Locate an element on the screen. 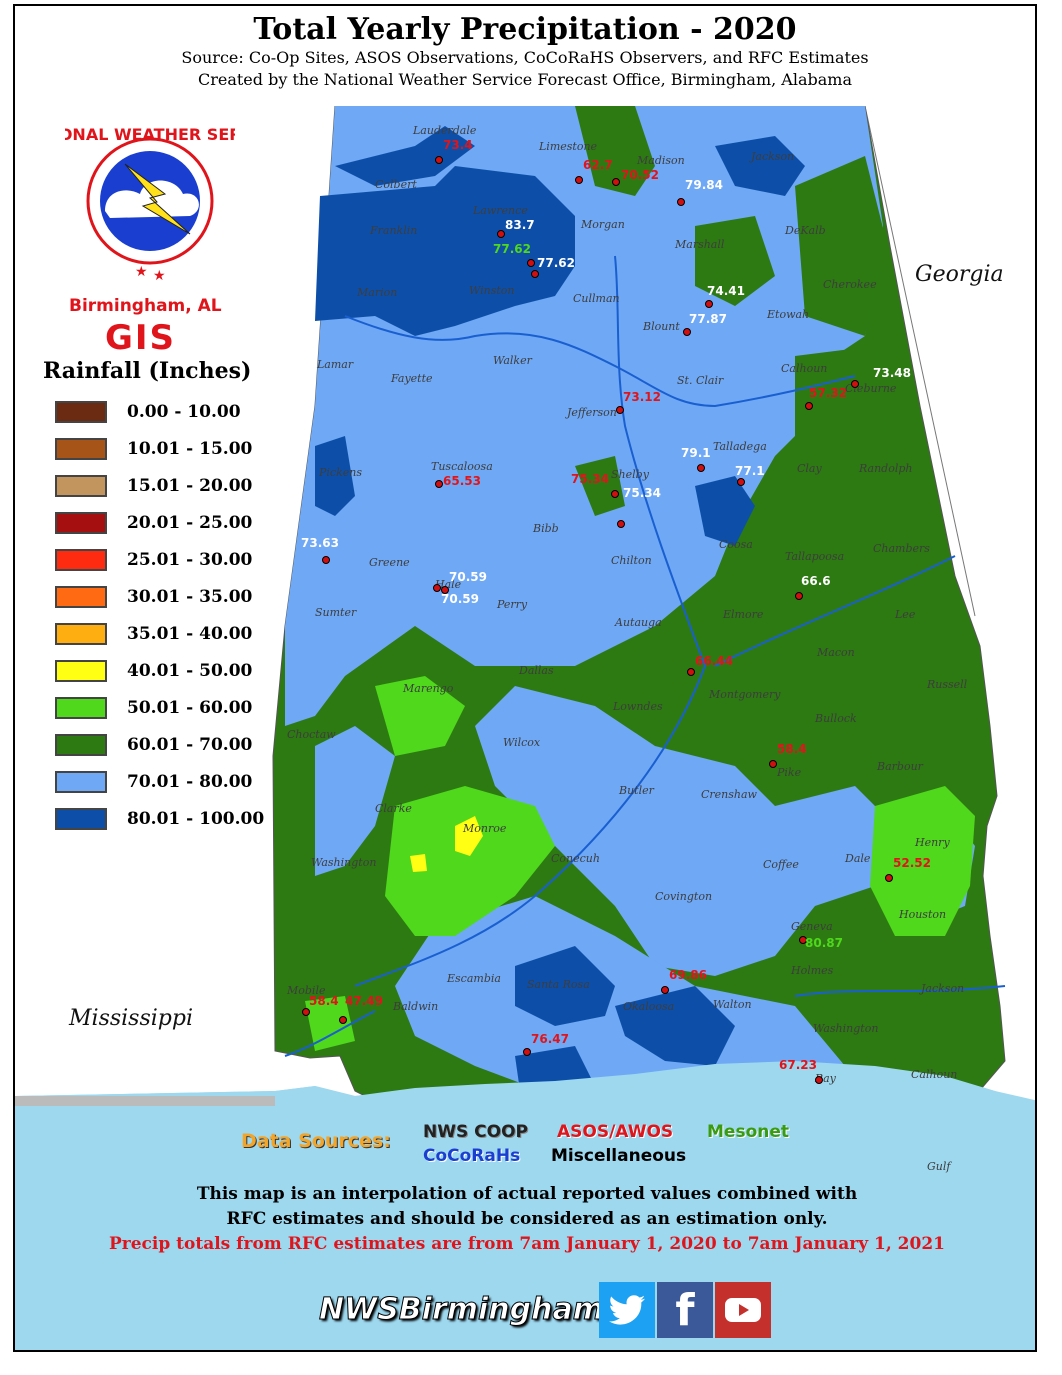 The width and height of the screenshot is (1062, 1375). youtube-icon is located at coordinates (743, 1310).